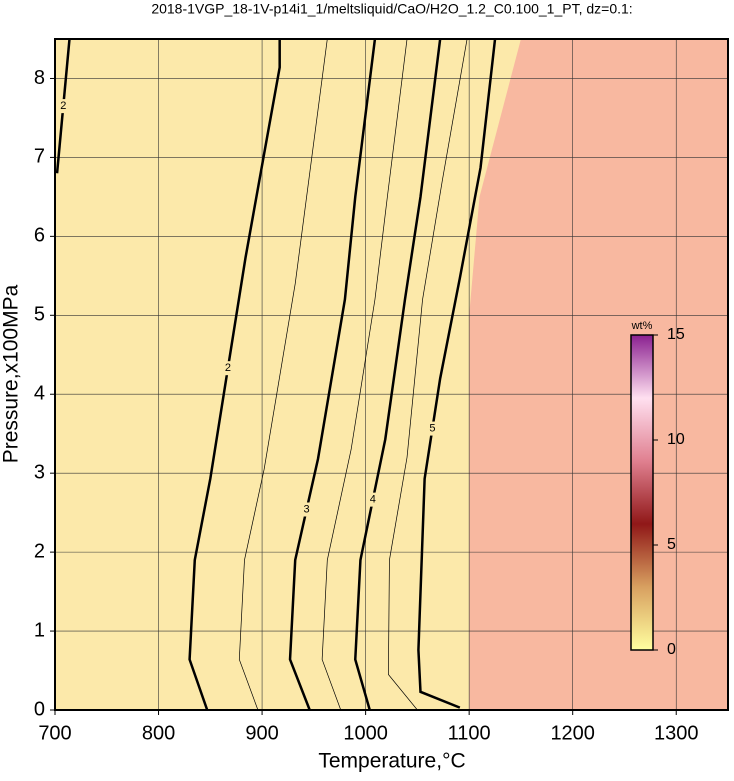  Describe the element at coordinates (39, 630) in the screenshot. I see `y-tick-label: 1` at that location.